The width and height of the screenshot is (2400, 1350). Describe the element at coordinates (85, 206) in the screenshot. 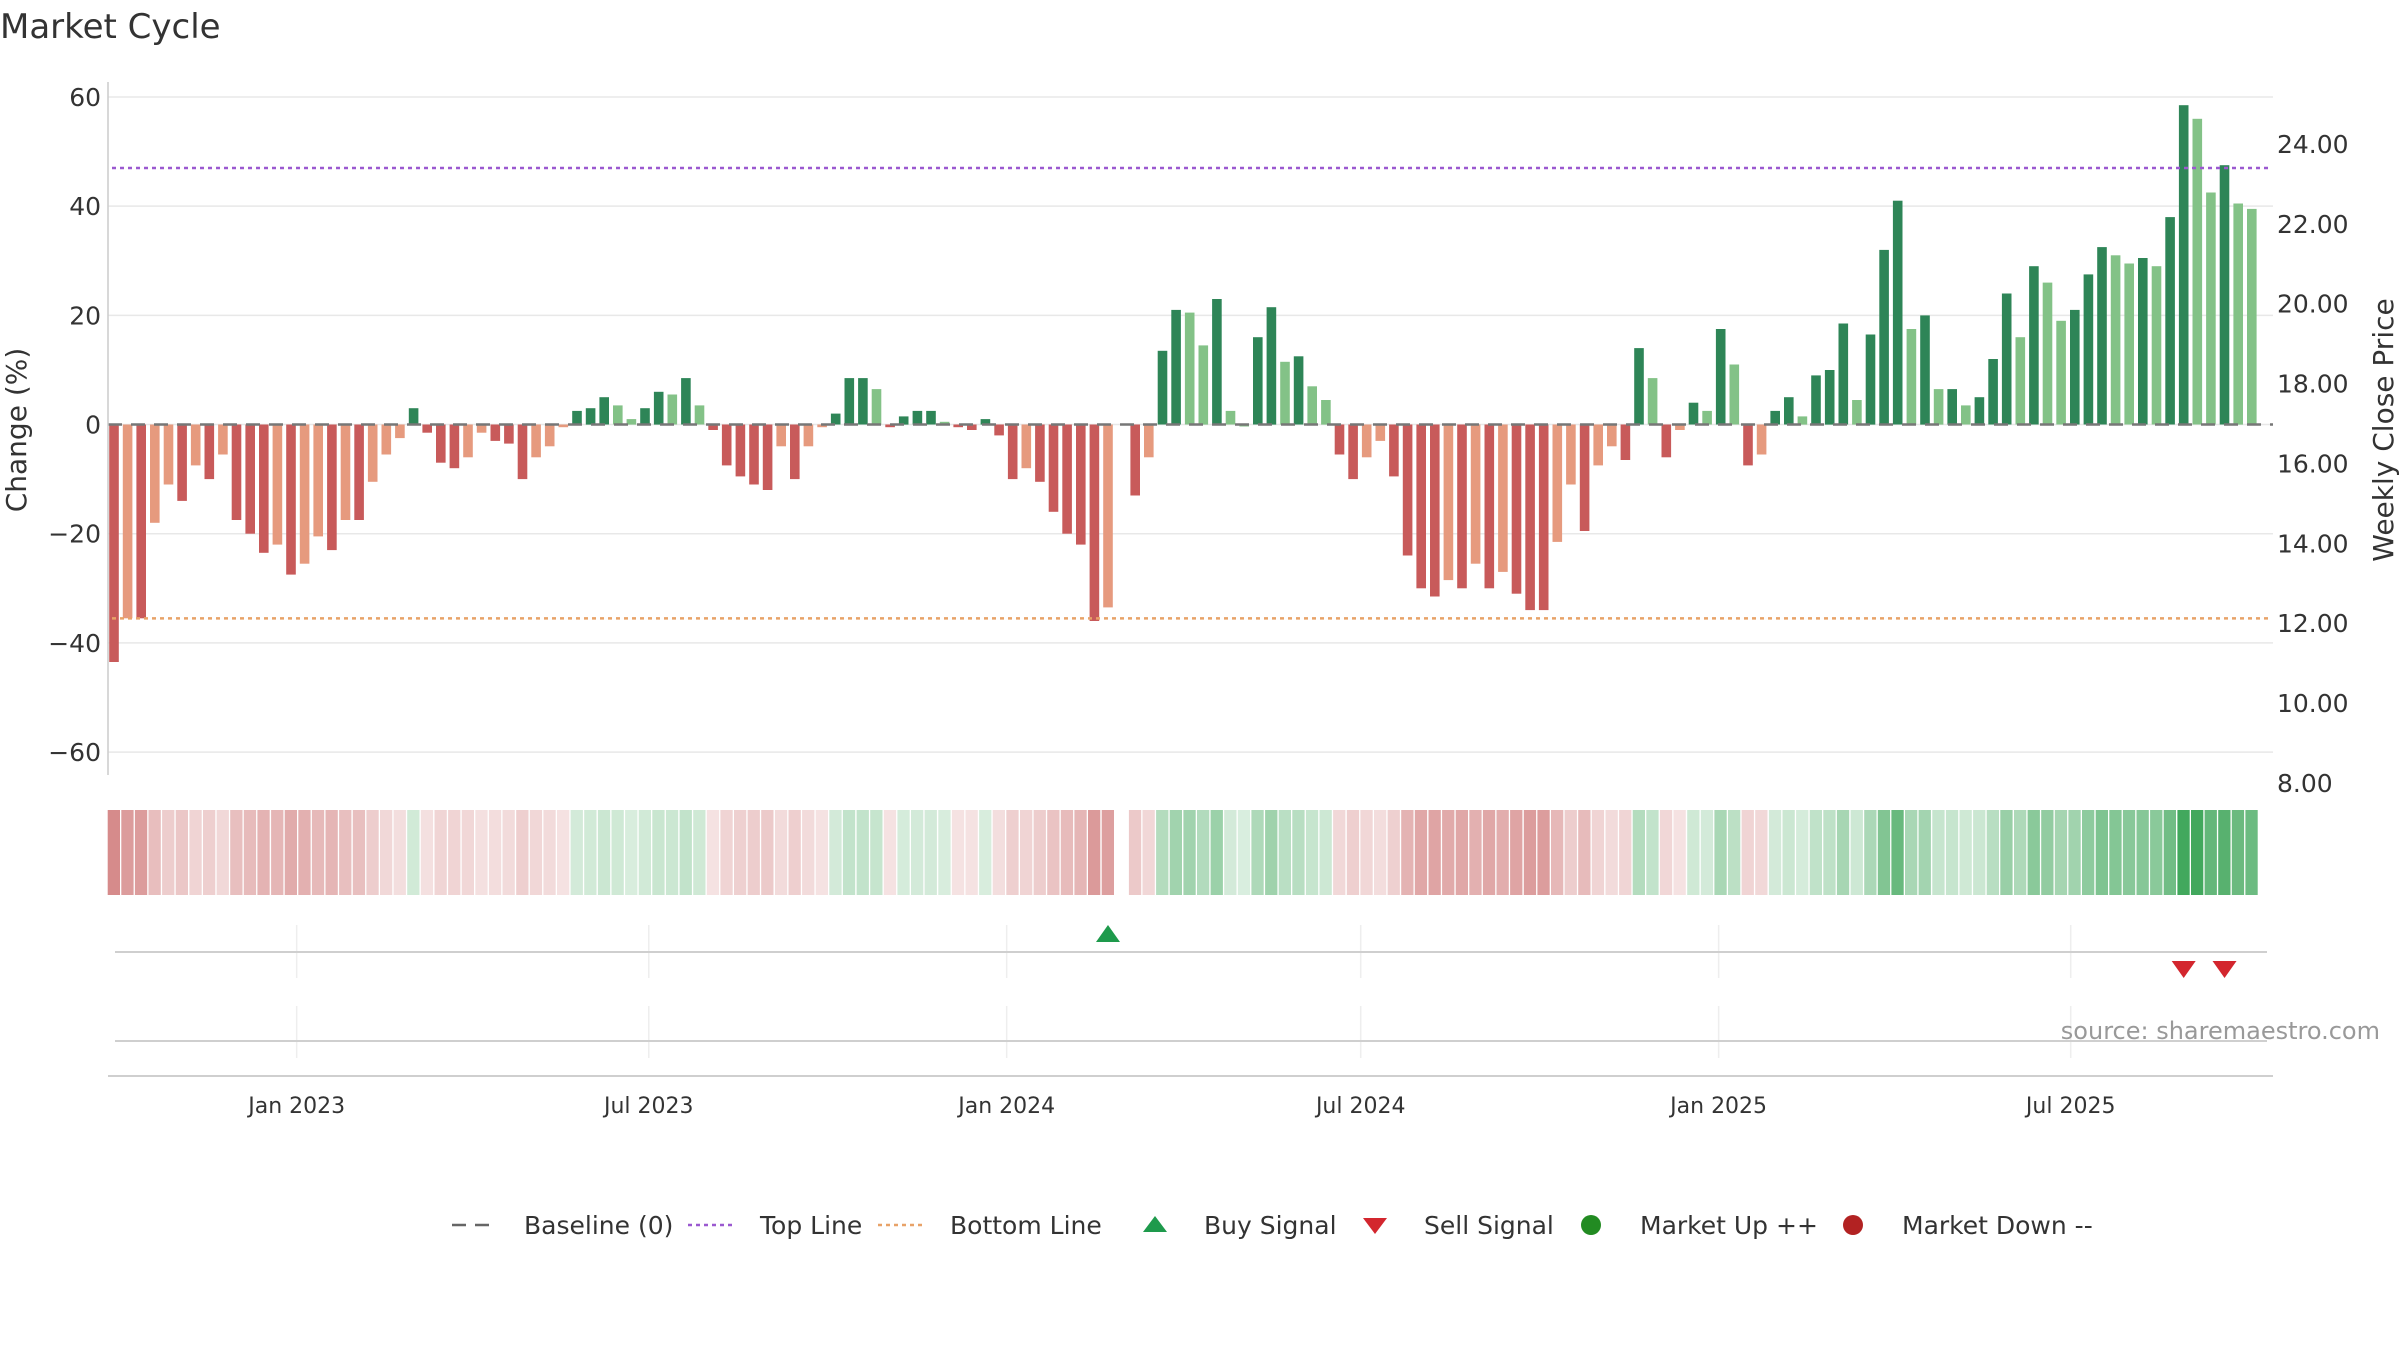

I see `y-tick-label: 40` at that location.